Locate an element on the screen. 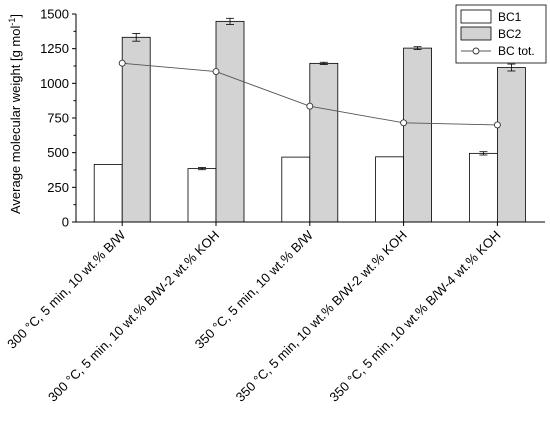 The height and width of the screenshot is (425, 550). y-tick-label: 1500 is located at coordinates (54, 14).